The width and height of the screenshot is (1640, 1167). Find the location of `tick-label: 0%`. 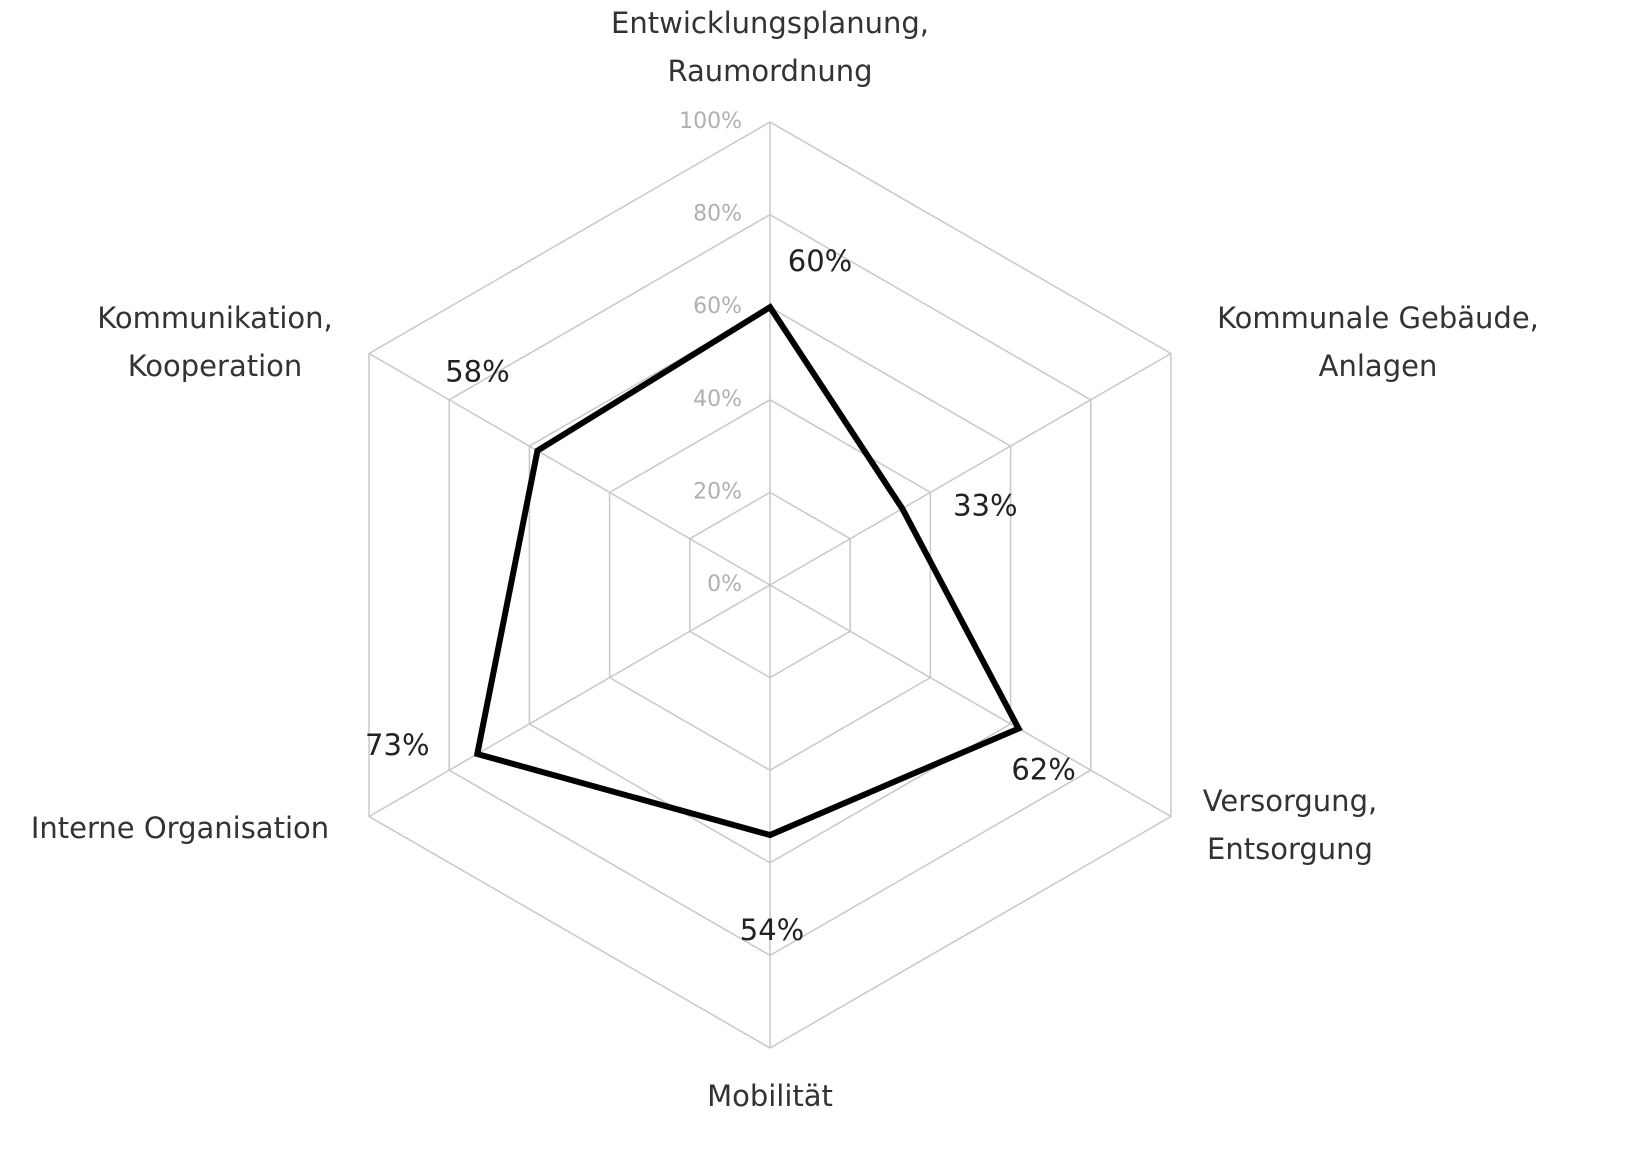

tick-label: 0% is located at coordinates (724, 584).